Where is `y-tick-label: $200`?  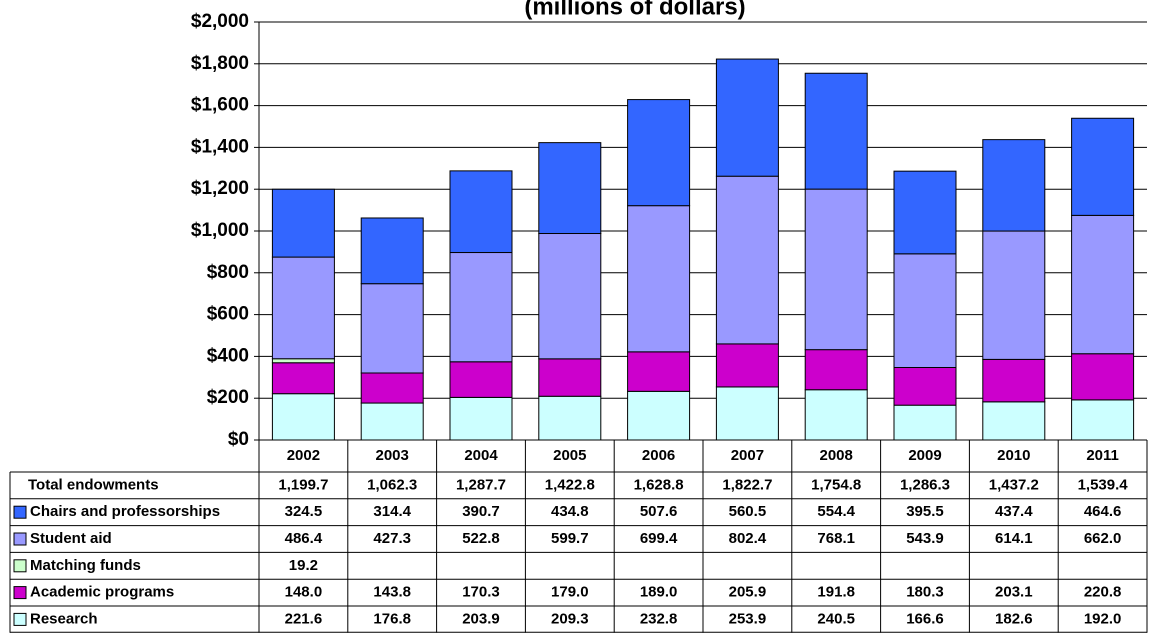 y-tick-label: $200 is located at coordinates (228, 397).